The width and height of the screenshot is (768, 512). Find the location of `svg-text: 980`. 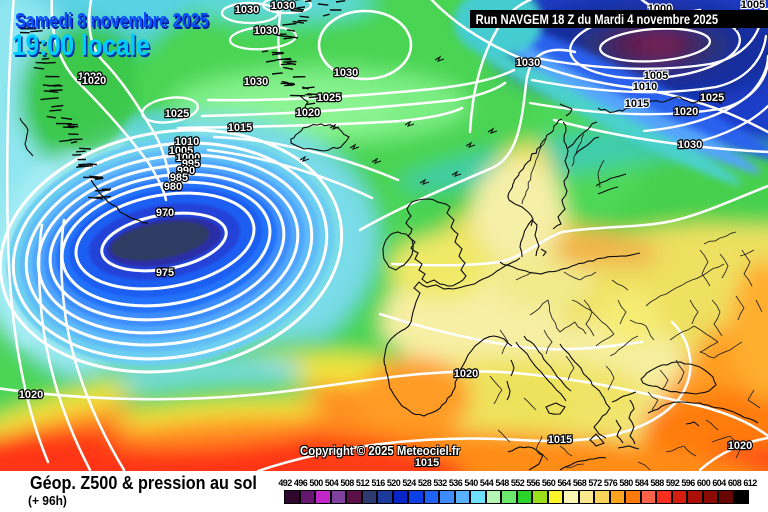

svg-text: 980 is located at coordinates (173, 187).